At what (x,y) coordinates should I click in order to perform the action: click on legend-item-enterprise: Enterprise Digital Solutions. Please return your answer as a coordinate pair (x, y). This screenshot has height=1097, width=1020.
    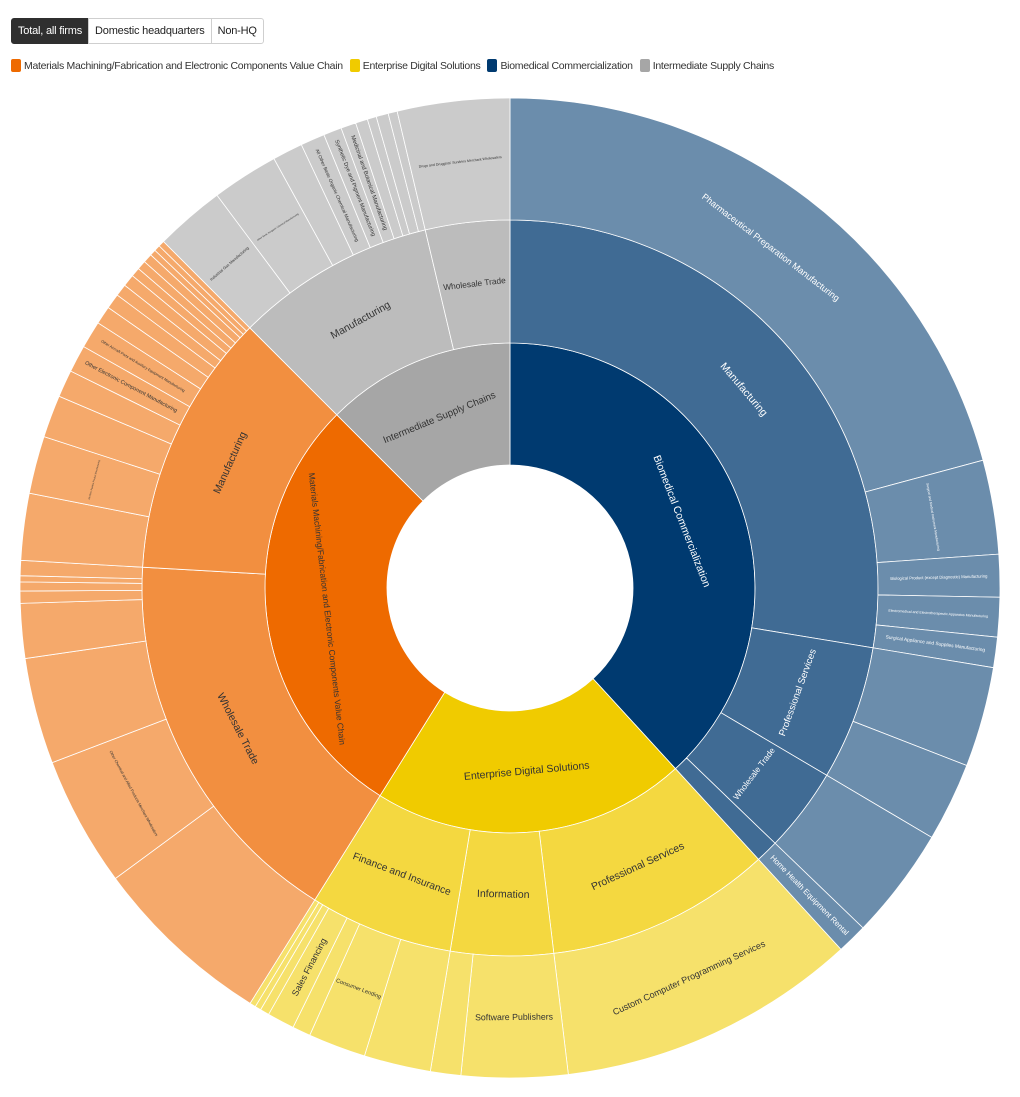
    Looking at the image, I should click on (415, 65).